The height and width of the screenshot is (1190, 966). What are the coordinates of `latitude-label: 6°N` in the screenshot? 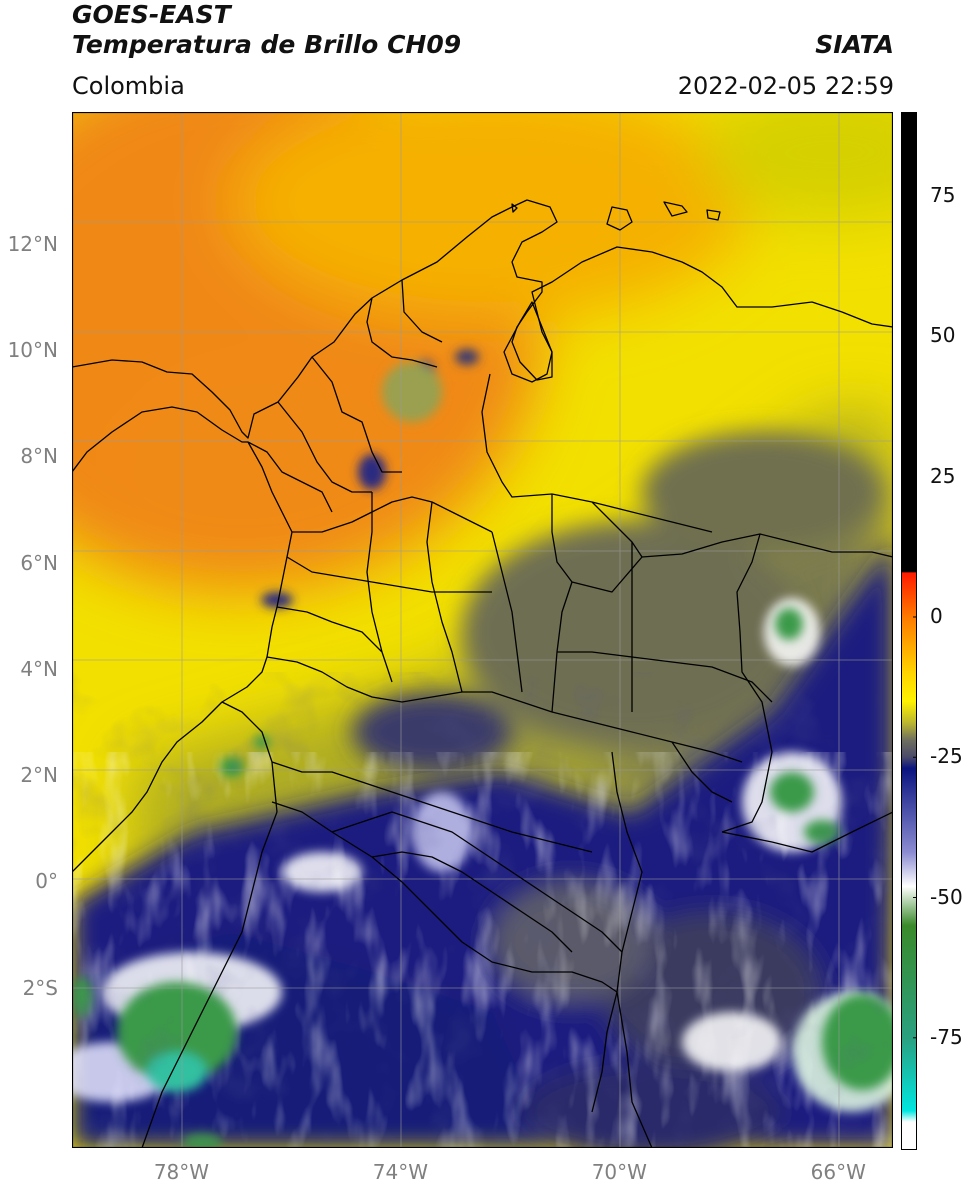 It's located at (39, 562).